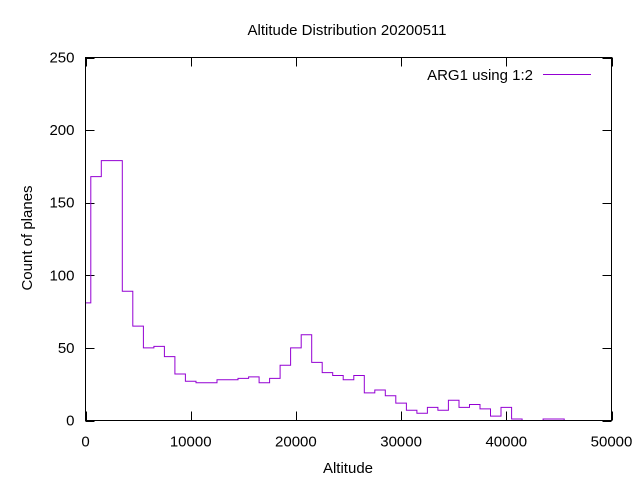 The image size is (640, 480). What do you see at coordinates (61, 58) in the screenshot?
I see `y-tick-label: 250` at bounding box center [61, 58].